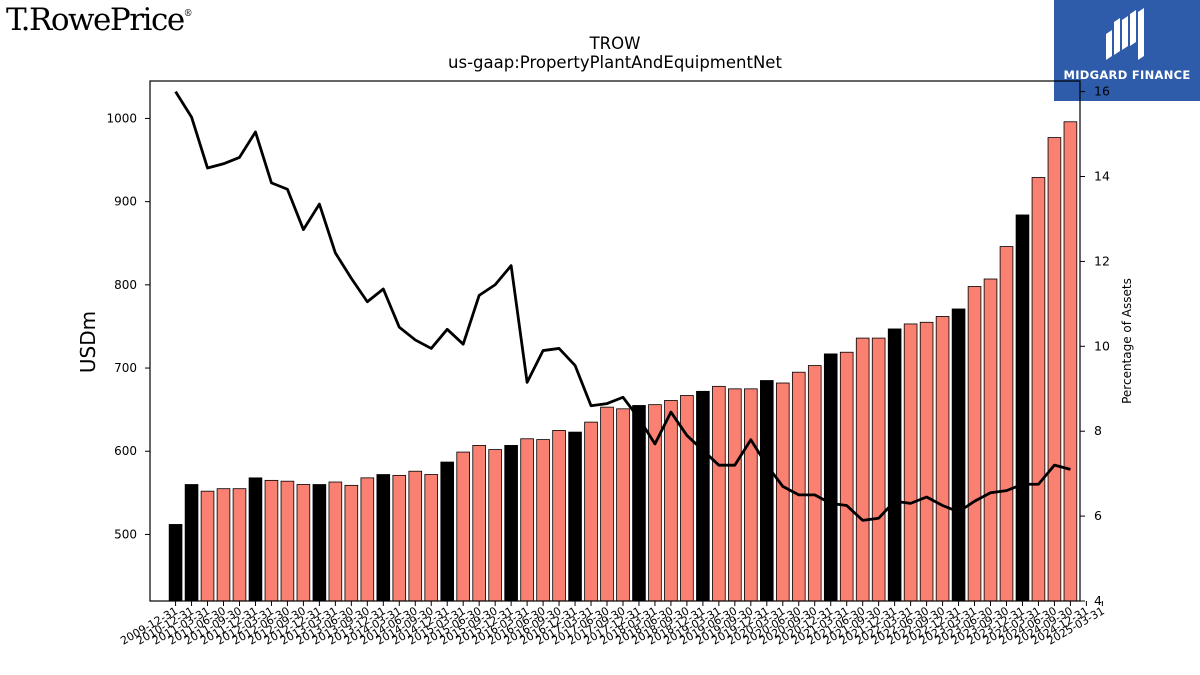 Image resolution: width=1200 pixels, height=675 pixels. What do you see at coordinates (125, 534) in the screenshot?
I see `y-tick-label: 500` at bounding box center [125, 534].